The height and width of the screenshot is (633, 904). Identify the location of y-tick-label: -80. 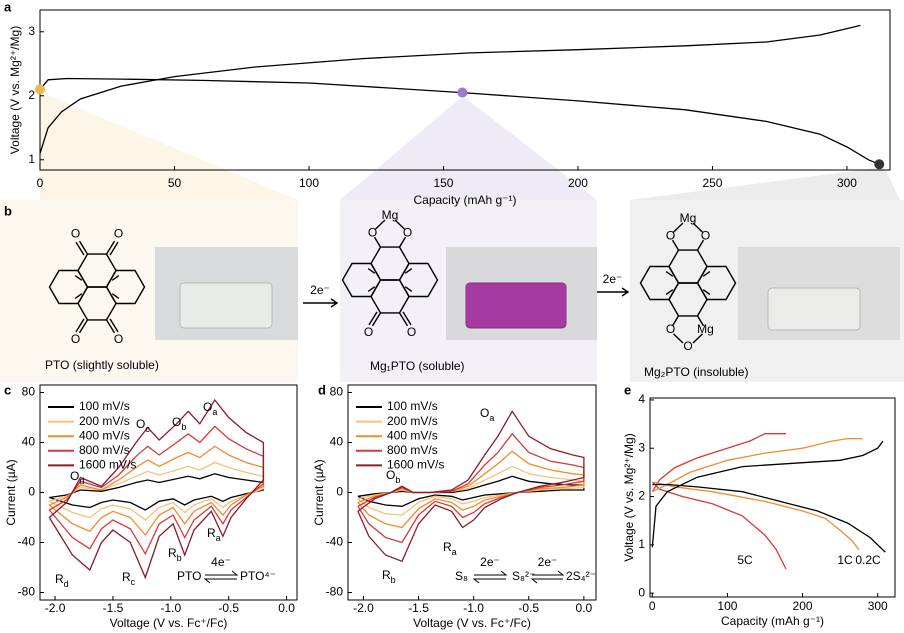
(335, 592).